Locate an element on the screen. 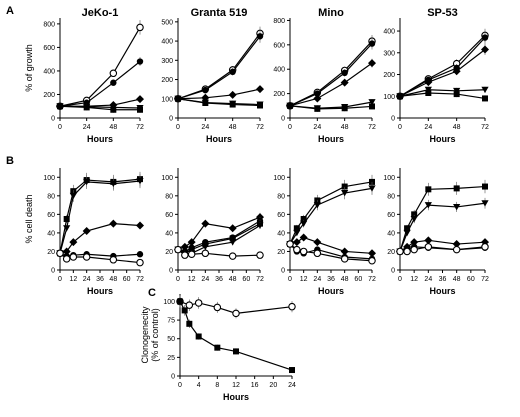 The image size is (520, 417). y-tick-label: 50 is located at coordinates (171, 339).